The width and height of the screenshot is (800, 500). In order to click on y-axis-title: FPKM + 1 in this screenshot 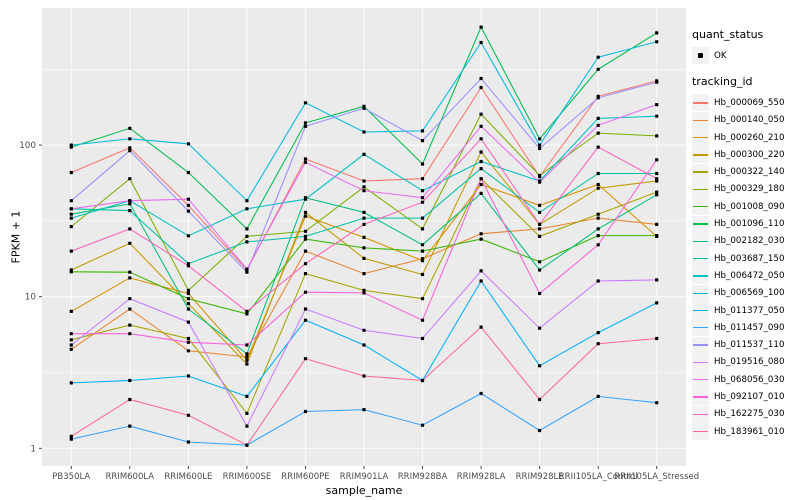, I will do `click(16, 237)`.